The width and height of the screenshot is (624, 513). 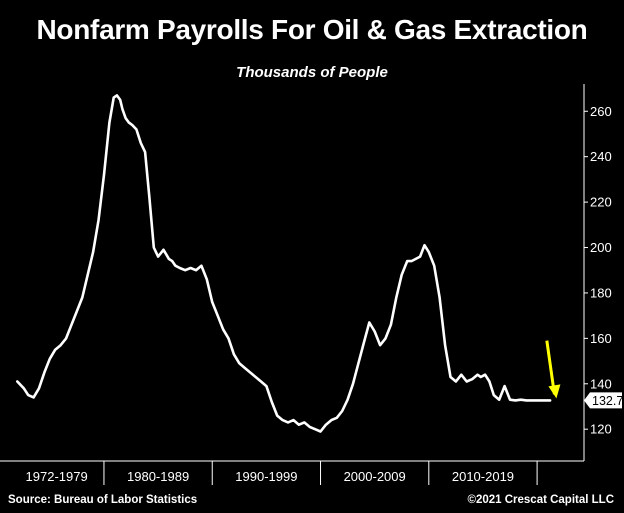 I want to click on x-range-label: 2010-2019, so click(x=483, y=476).